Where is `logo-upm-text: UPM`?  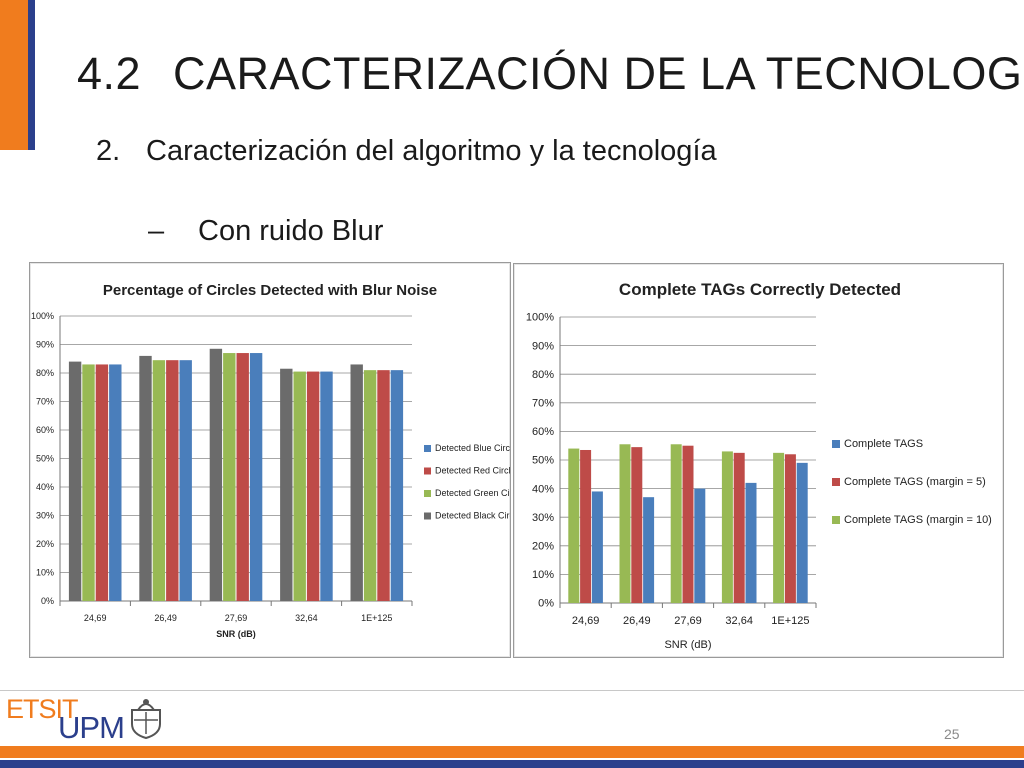 logo-upm-text: UPM is located at coordinates (91, 727).